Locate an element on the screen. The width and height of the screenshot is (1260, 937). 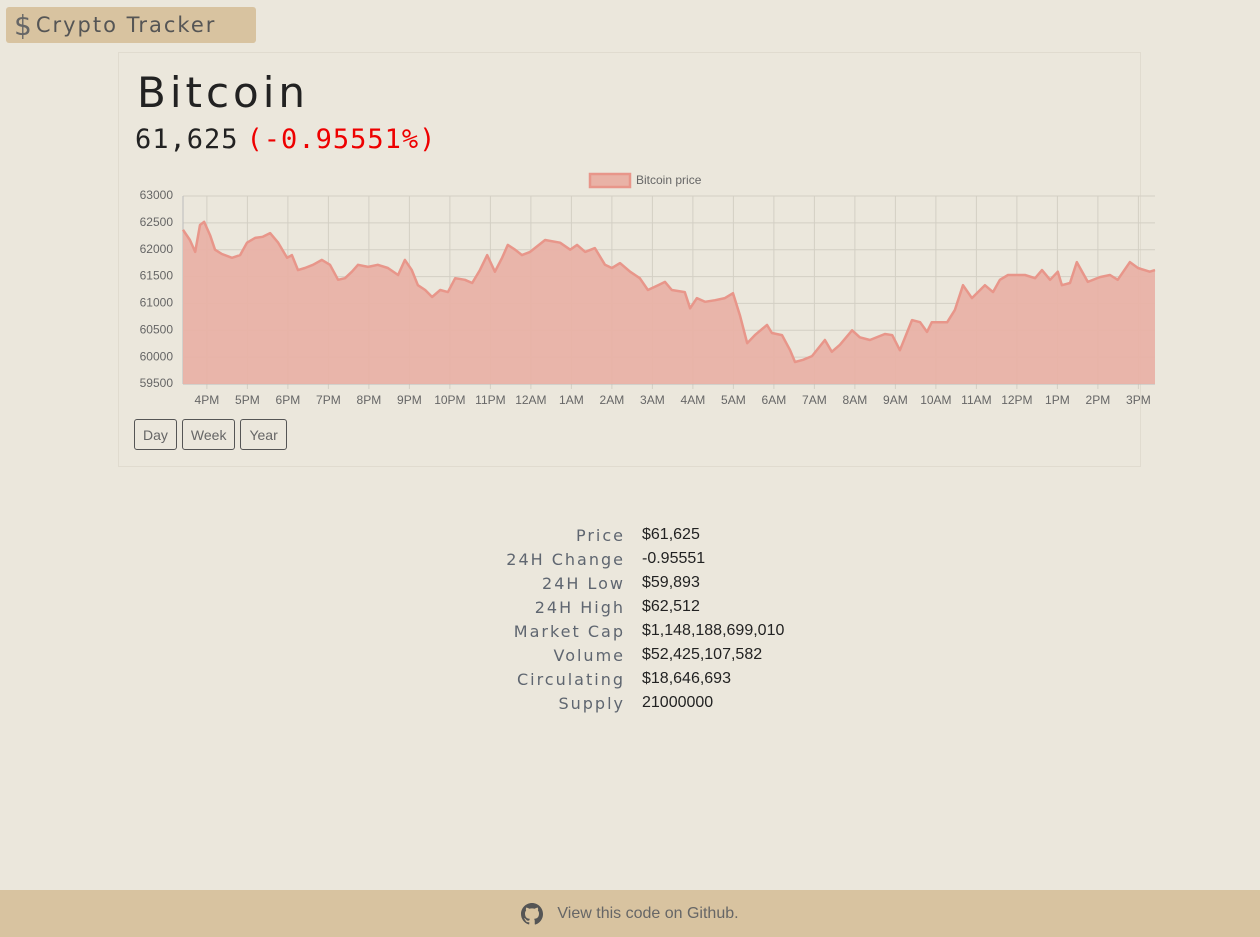
stat-label: Volume is located at coordinates (589, 655).